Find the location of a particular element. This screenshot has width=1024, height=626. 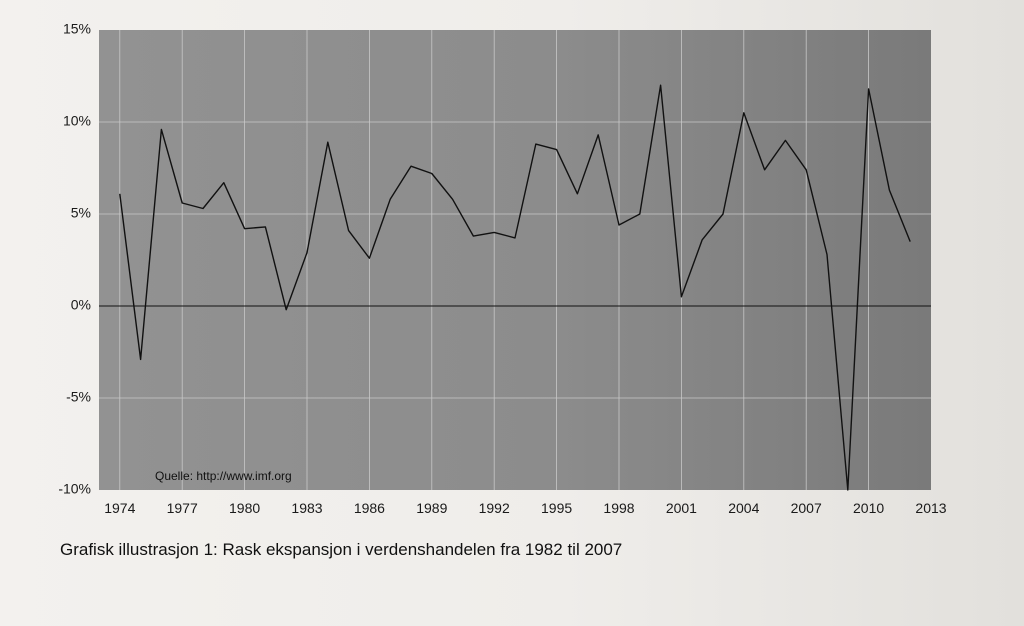

y-tick-label: 0% is located at coordinates (81, 305).